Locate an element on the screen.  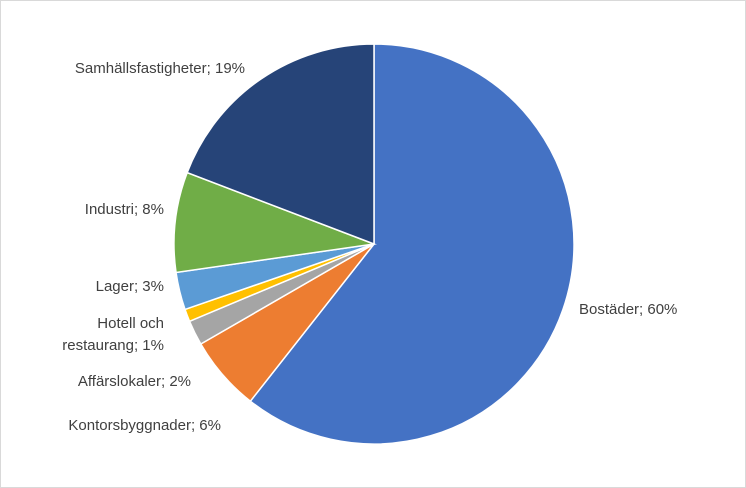
slice-label-kontorsbyggnader: Kontorsbyggnader; 6% is located at coordinates (144, 425).